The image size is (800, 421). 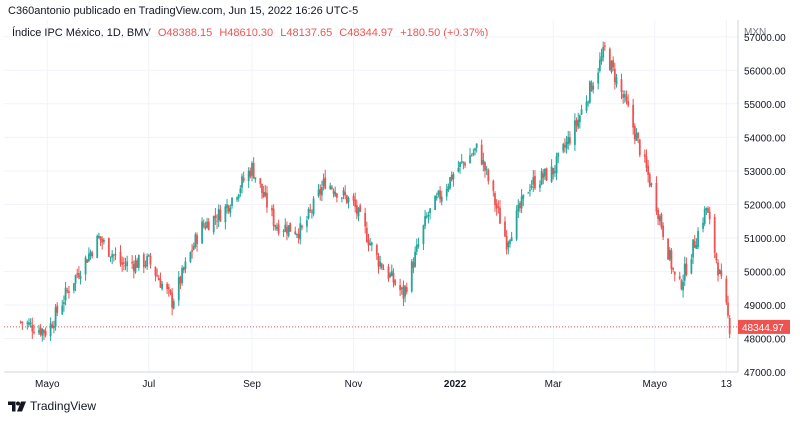 I want to click on time-axis: Mayo Jul Sep Nov 2022 Mar Mayo 13, so click(x=383, y=384).